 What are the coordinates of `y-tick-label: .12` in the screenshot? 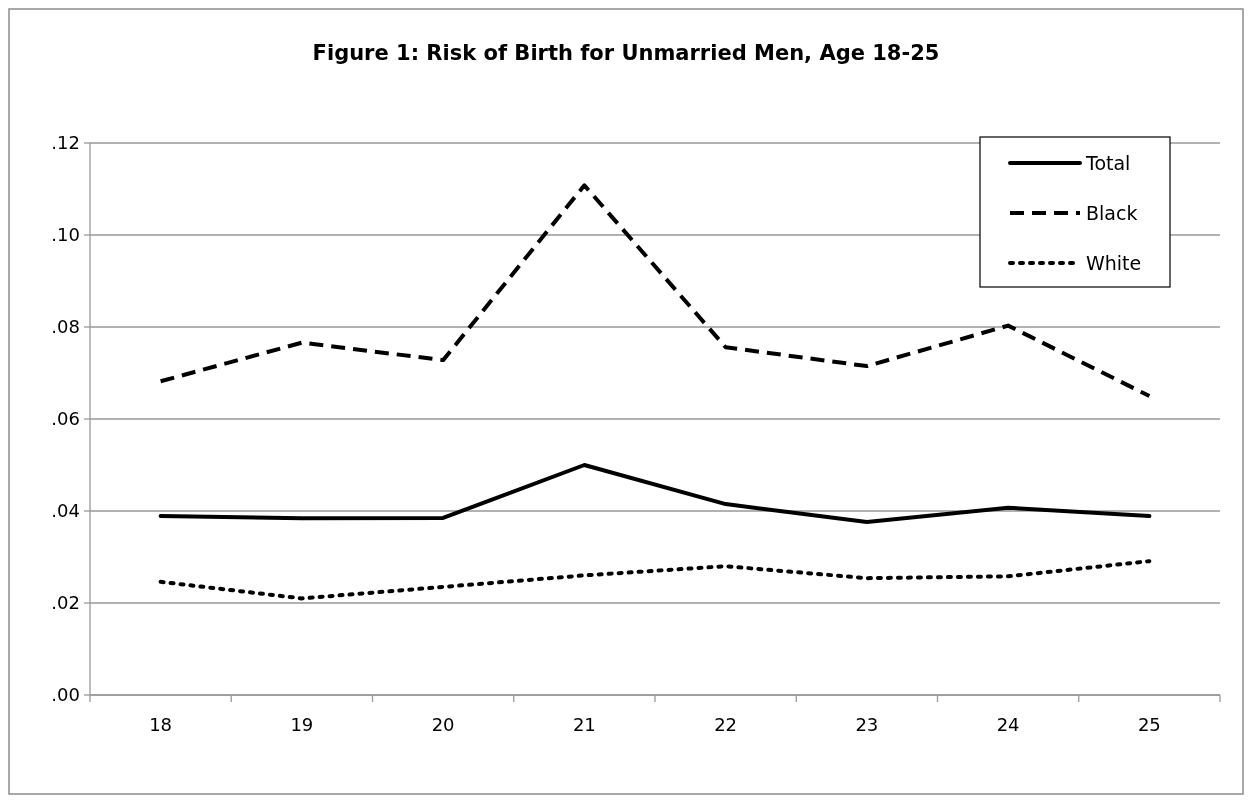 It's located at (65, 143).